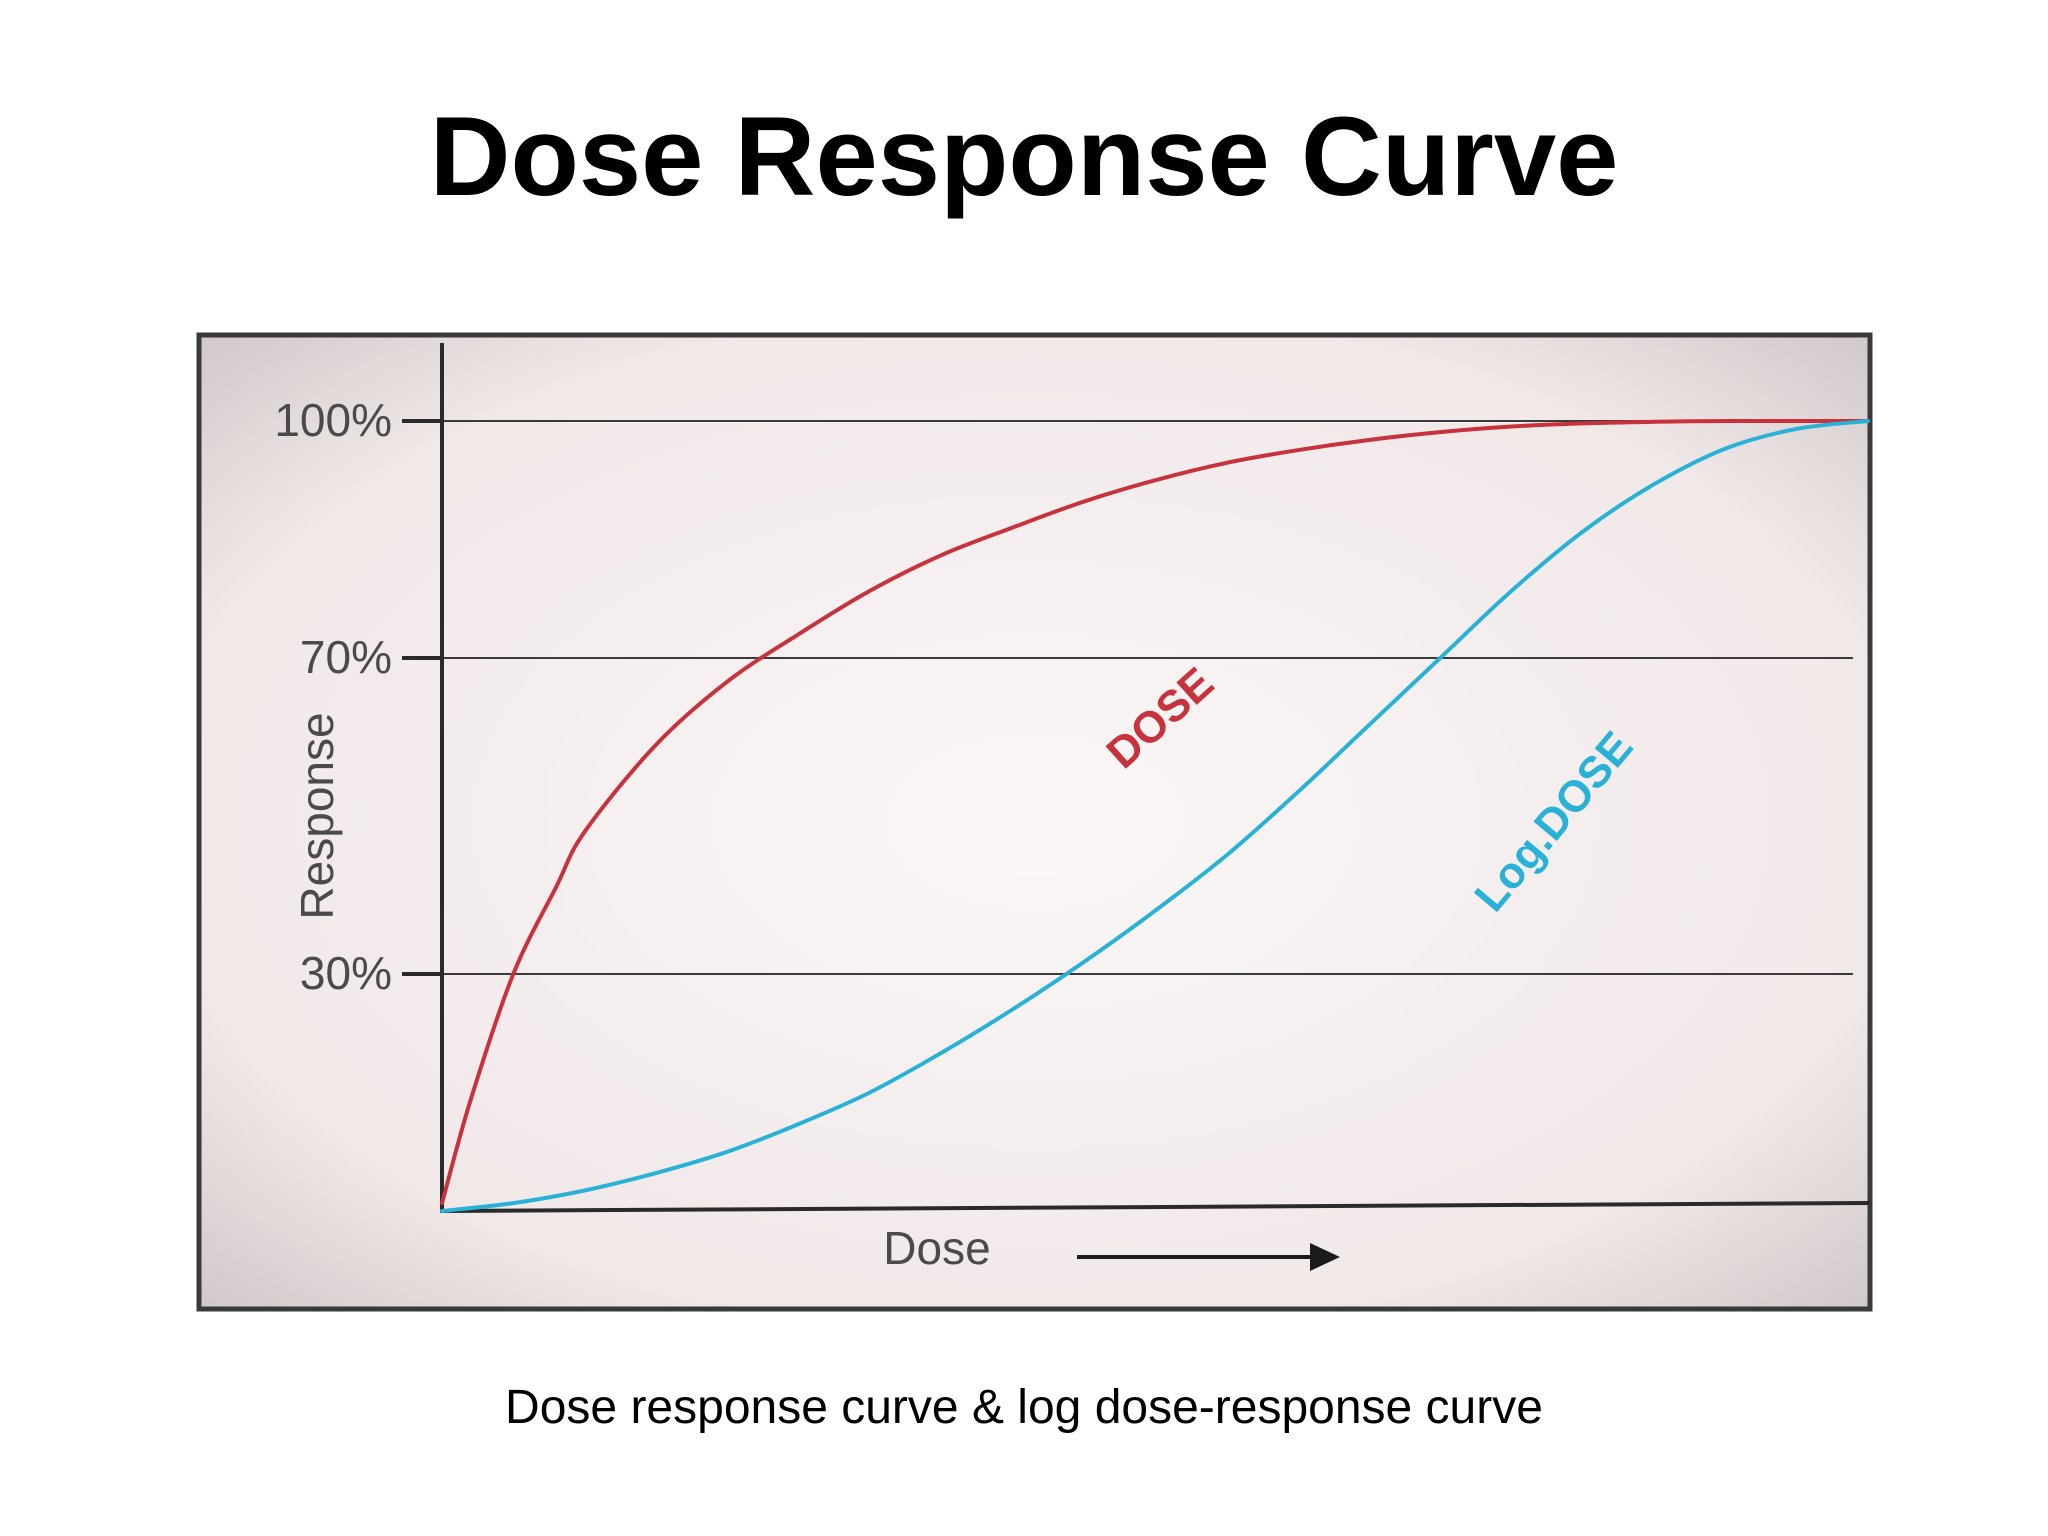  Describe the element at coordinates (358, 696) in the screenshot. I see `y-ticks: 100% 70% 30%` at that location.